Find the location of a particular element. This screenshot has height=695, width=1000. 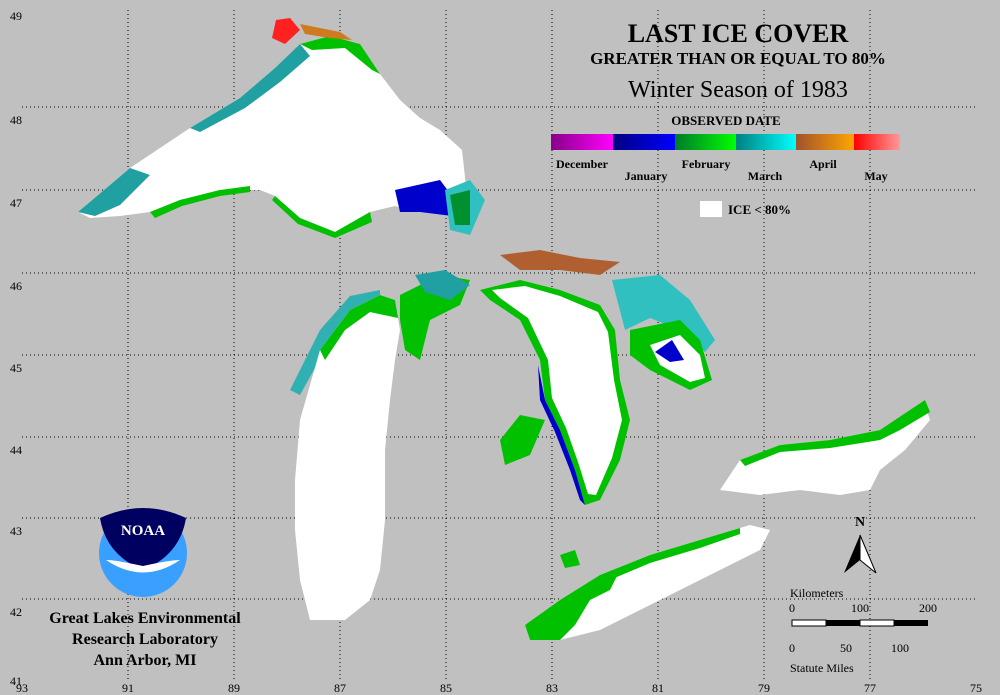

scale-km-tick: 0 is located at coordinates (792, 608).